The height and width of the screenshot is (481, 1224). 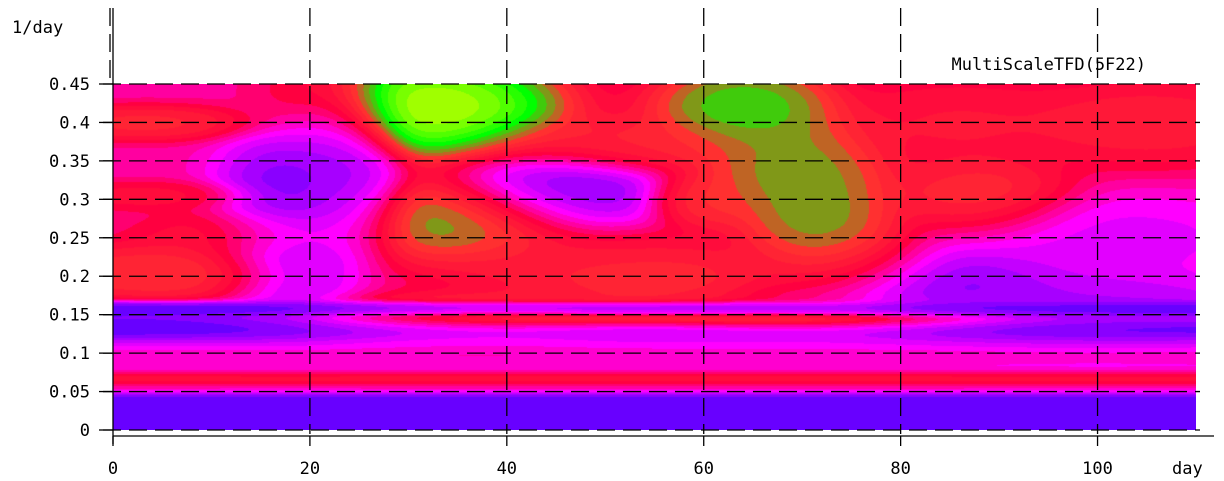 I want to click on x-tick-label: 80, so click(x=900, y=469).